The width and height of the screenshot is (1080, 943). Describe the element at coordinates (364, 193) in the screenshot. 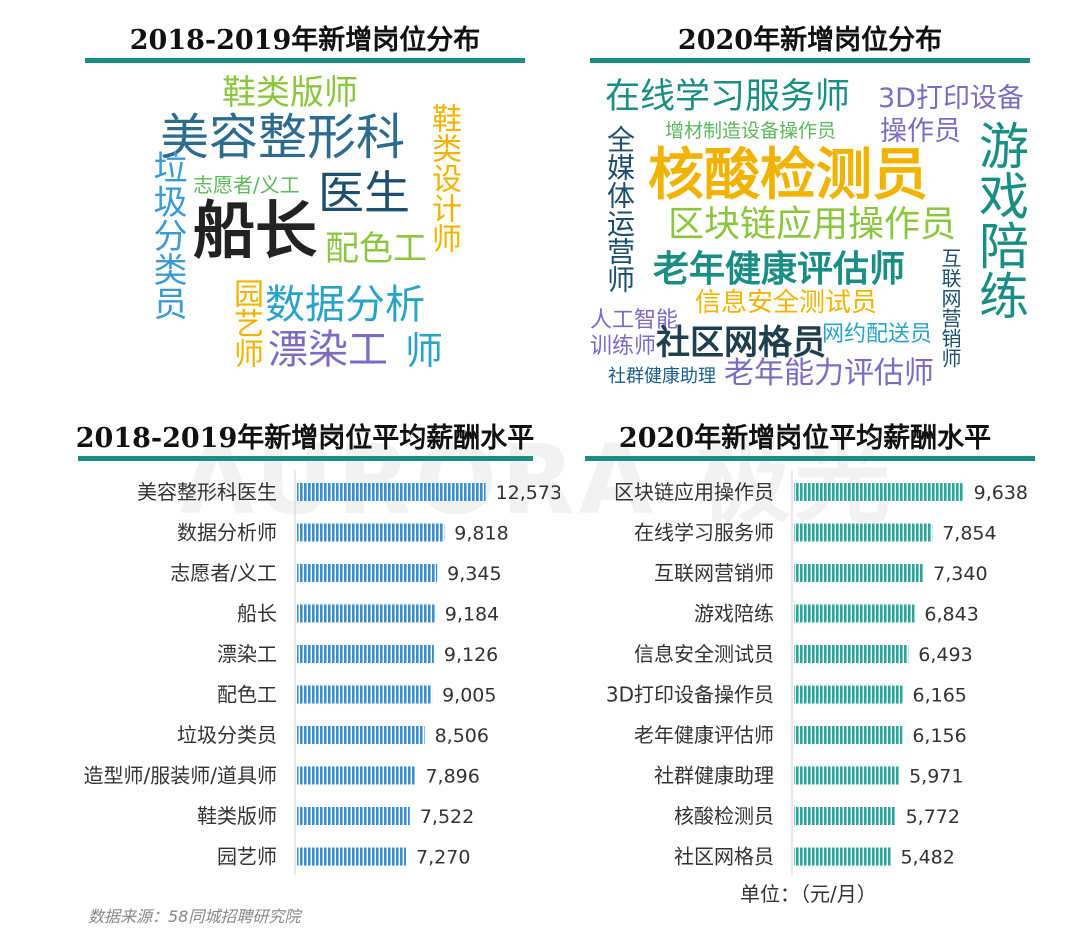

I see `cloud-word: 医生` at that location.